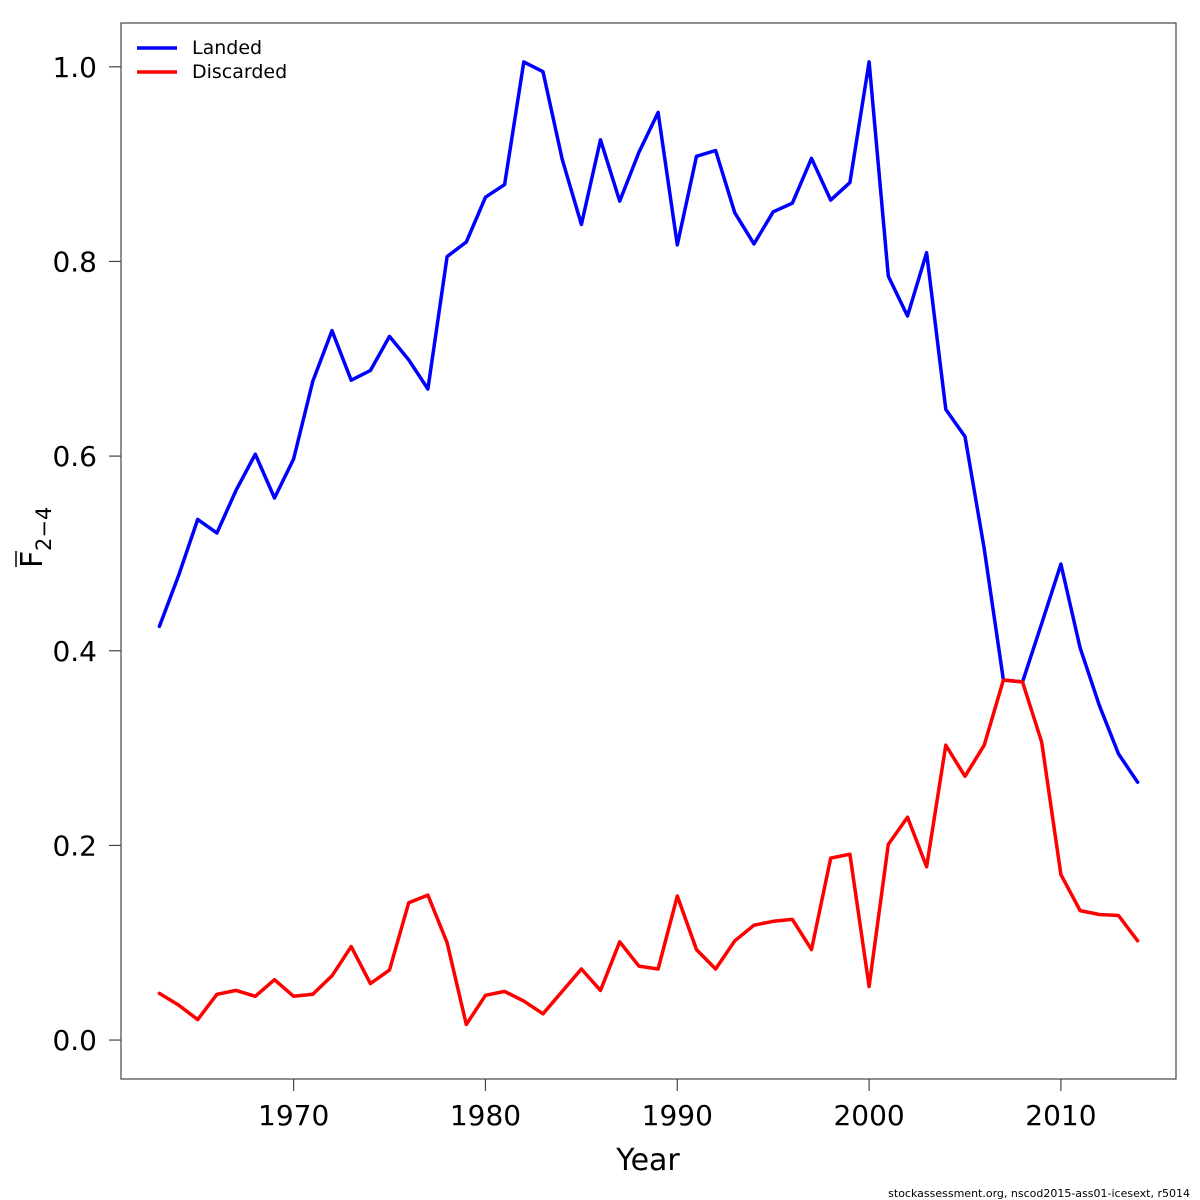  What do you see at coordinates (86, 554) in the screenshot?
I see `y-axis: 0.0 0.2 0.4 0.6 0.8 1.0` at bounding box center [86, 554].